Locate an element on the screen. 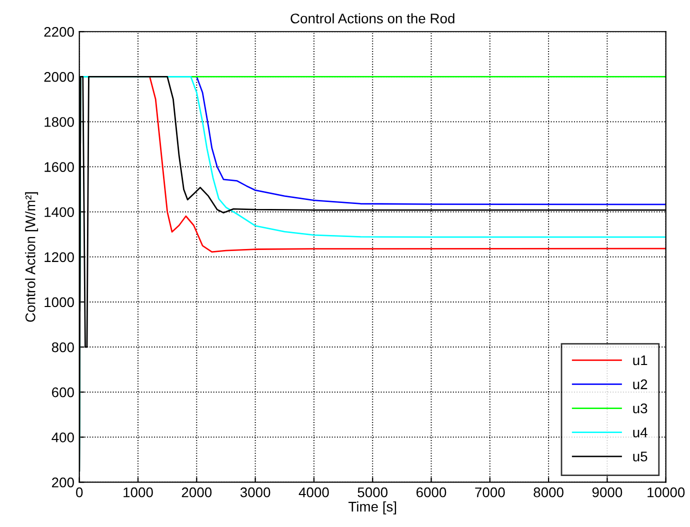 This screenshot has height=527, width=690. x-tick-label: 2000 is located at coordinates (197, 492).